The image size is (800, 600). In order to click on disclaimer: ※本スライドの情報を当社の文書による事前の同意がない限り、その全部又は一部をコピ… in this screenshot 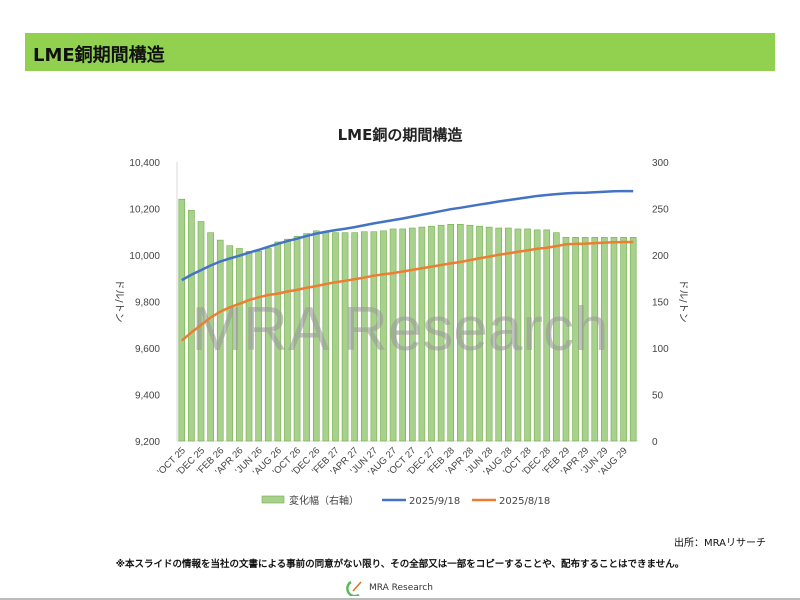, I will do `click(400, 564)`.